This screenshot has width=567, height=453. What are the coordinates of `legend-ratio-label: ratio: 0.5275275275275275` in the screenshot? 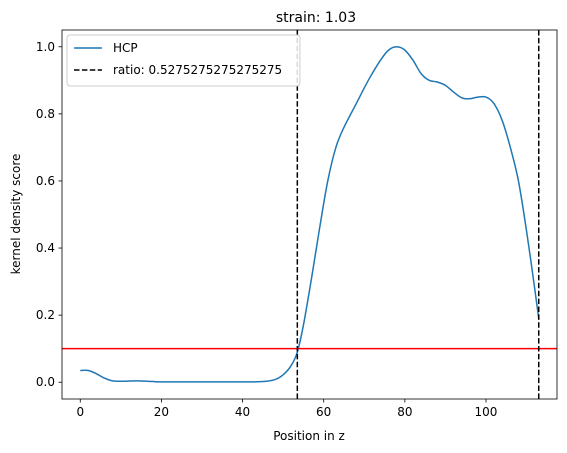 It's located at (197, 70).